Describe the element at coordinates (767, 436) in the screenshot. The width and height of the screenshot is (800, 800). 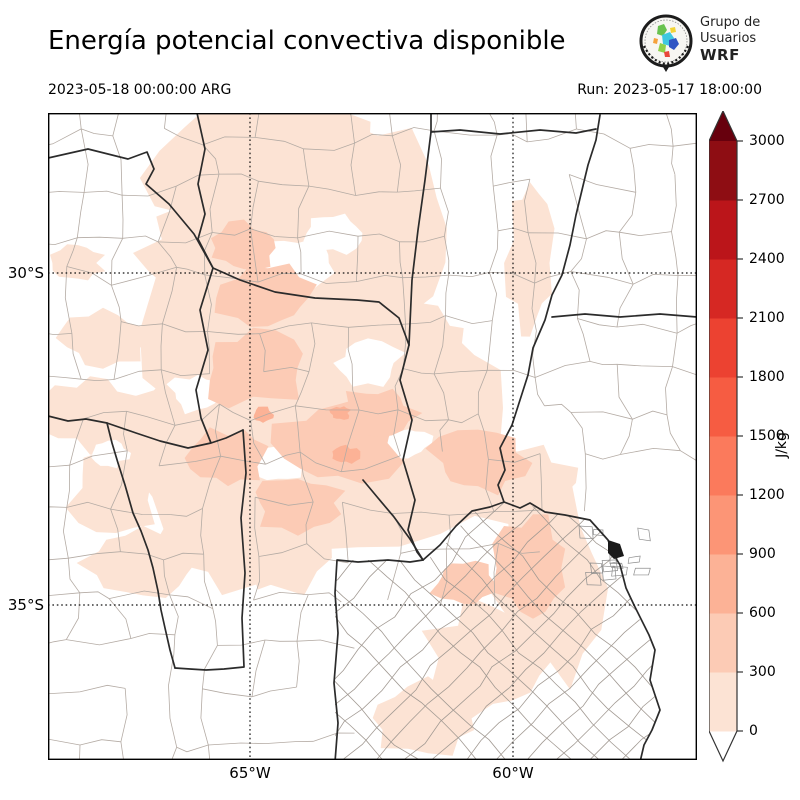
I see `colorbar-tick-label: 1500` at that location.